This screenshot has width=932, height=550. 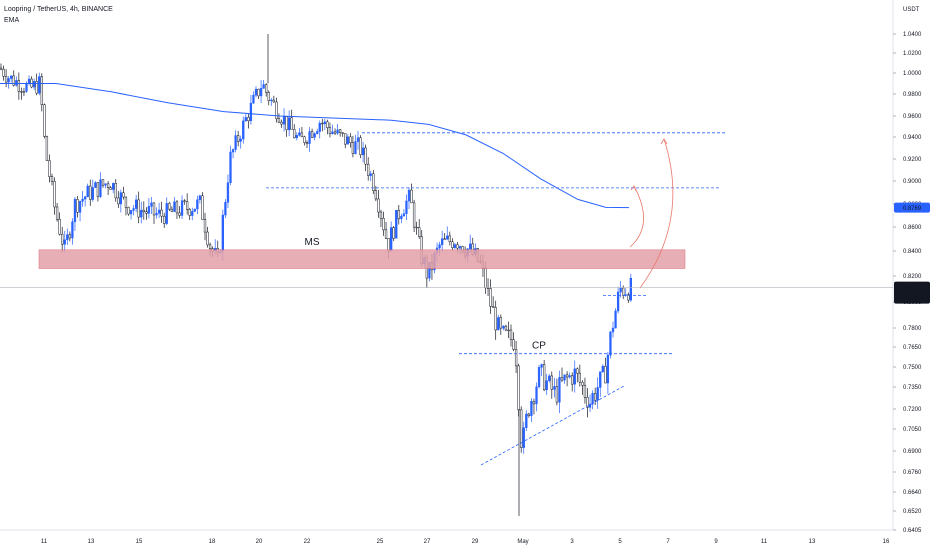 I want to click on price-tick-label: 0.7650, so click(x=912, y=348).